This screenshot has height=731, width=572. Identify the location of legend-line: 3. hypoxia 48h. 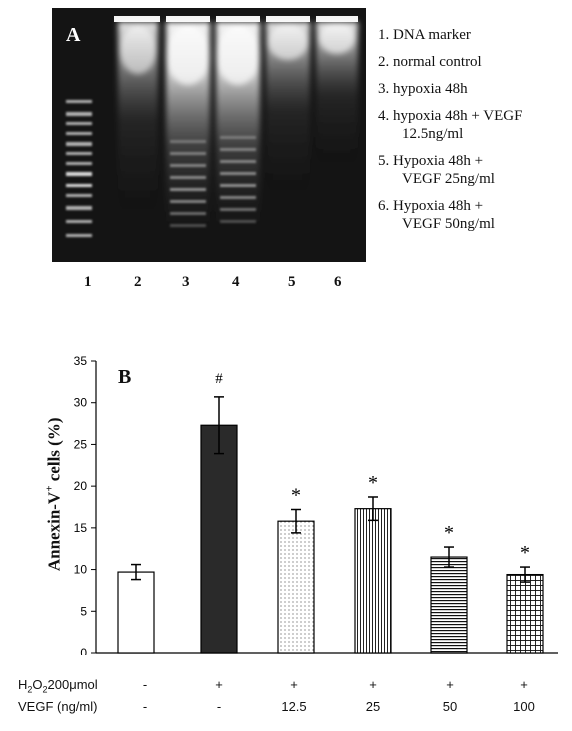
(423, 89).